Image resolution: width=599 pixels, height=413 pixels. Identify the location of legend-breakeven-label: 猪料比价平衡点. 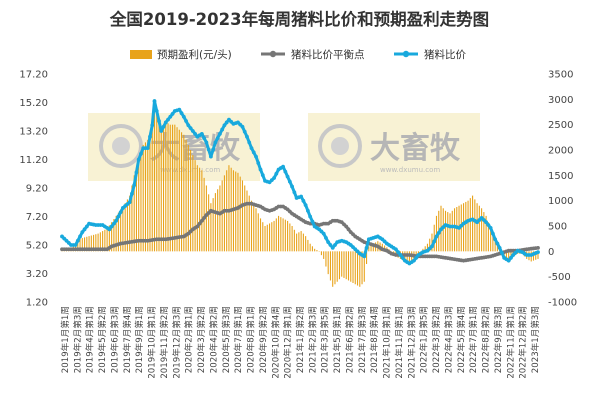
(328, 54).